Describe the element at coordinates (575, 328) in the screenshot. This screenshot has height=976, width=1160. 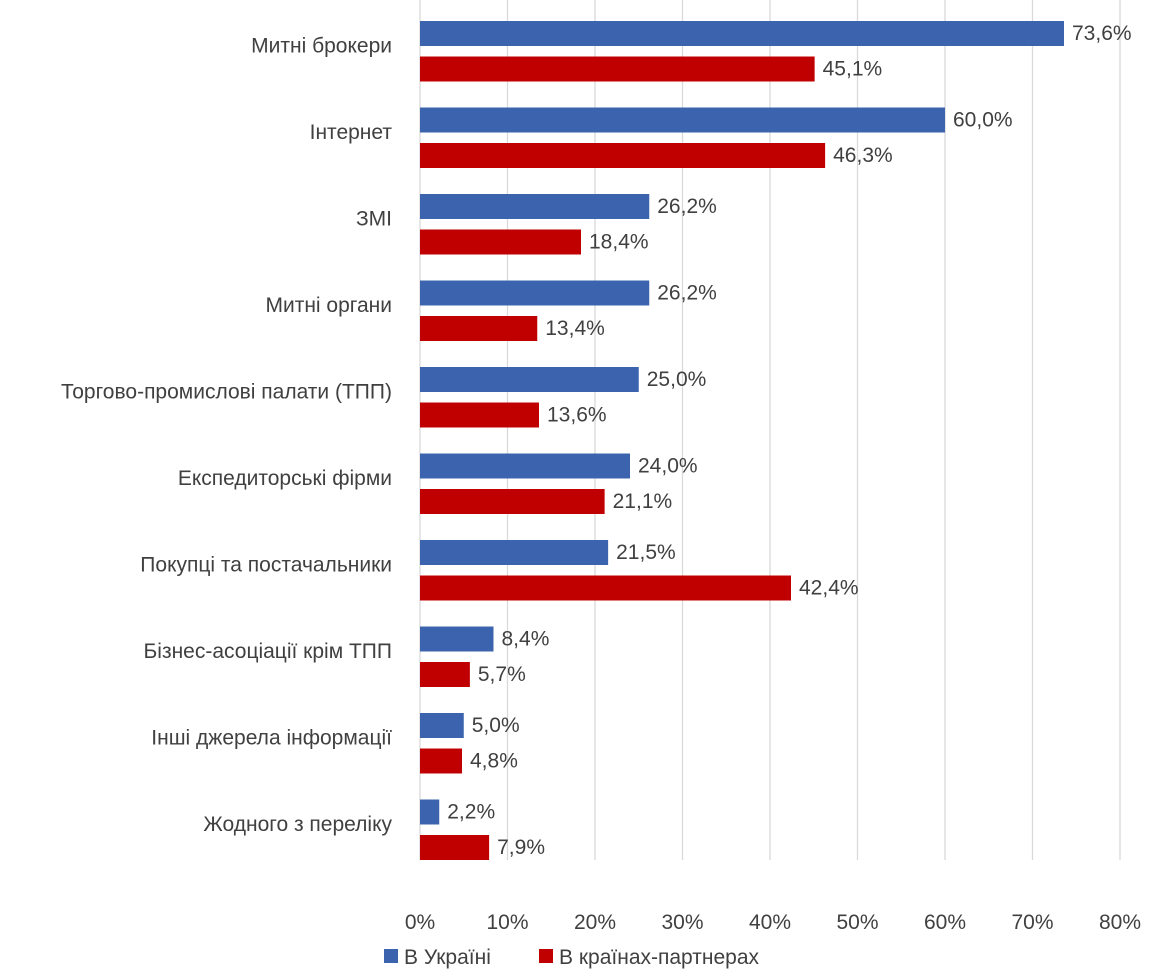
I see `data-label: 13,4%` at that location.